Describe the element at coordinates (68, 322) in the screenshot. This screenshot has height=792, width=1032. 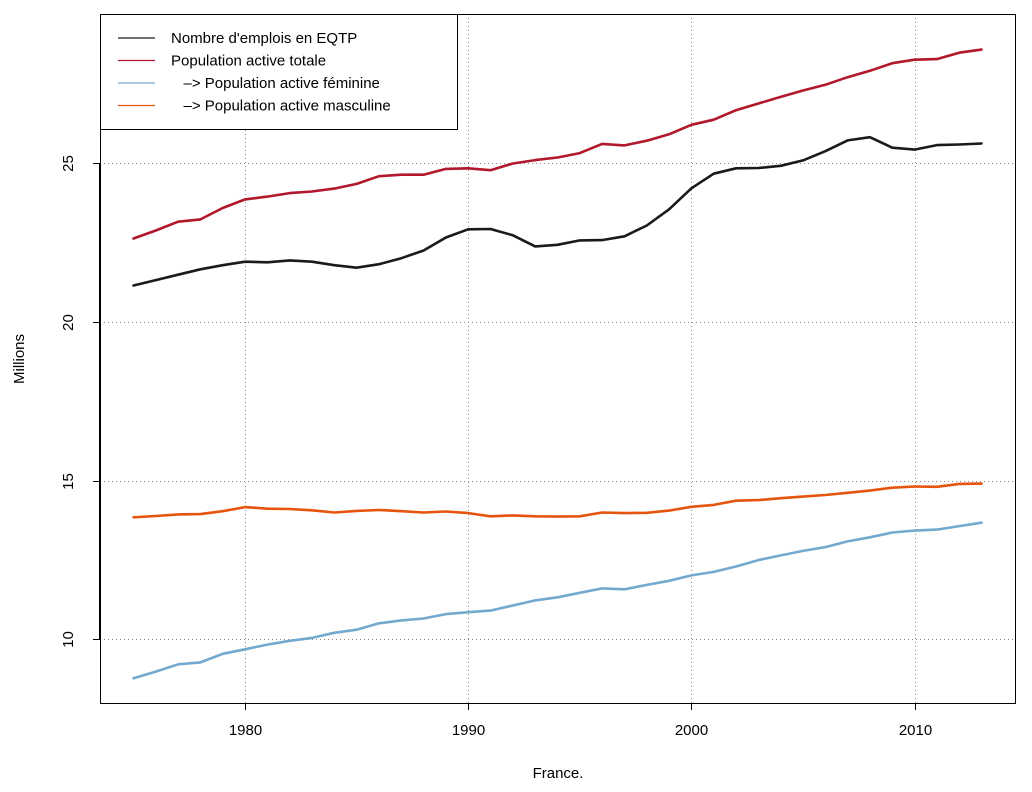
I see `y-tick-label: 20` at that location.